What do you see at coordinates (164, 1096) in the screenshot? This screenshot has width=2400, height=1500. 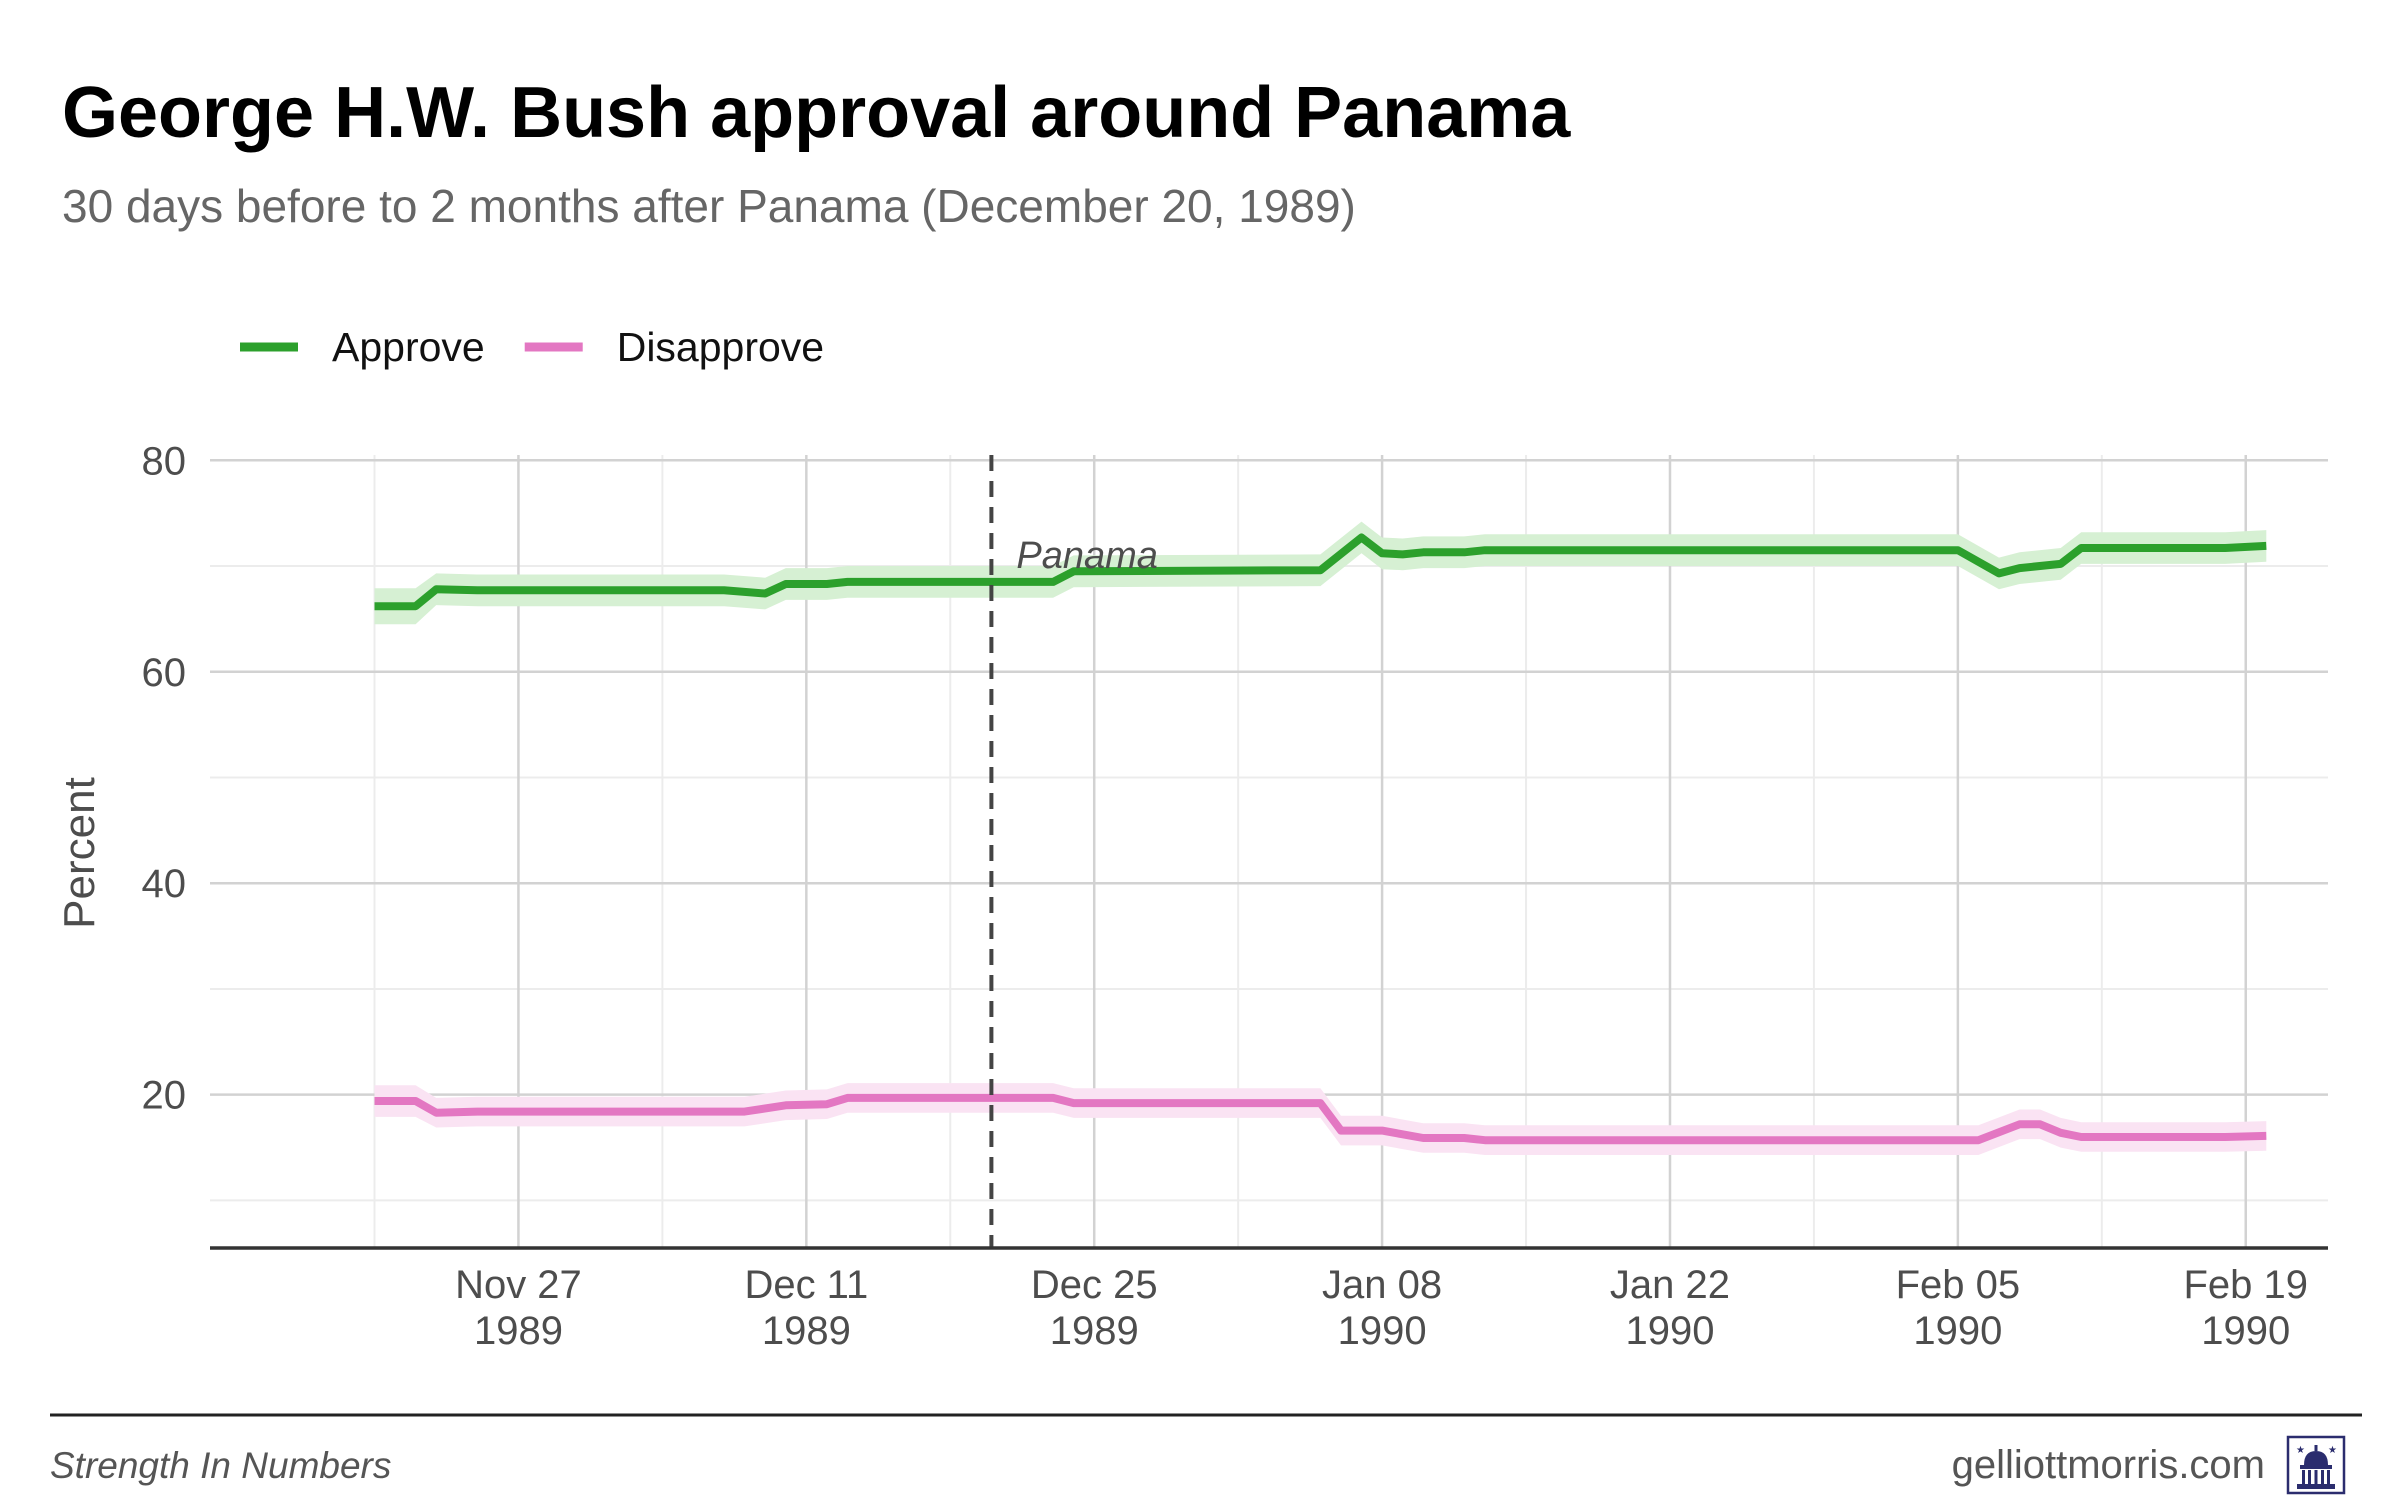 I see `y-tick-label: 20` at bounding box center [164, 1096].